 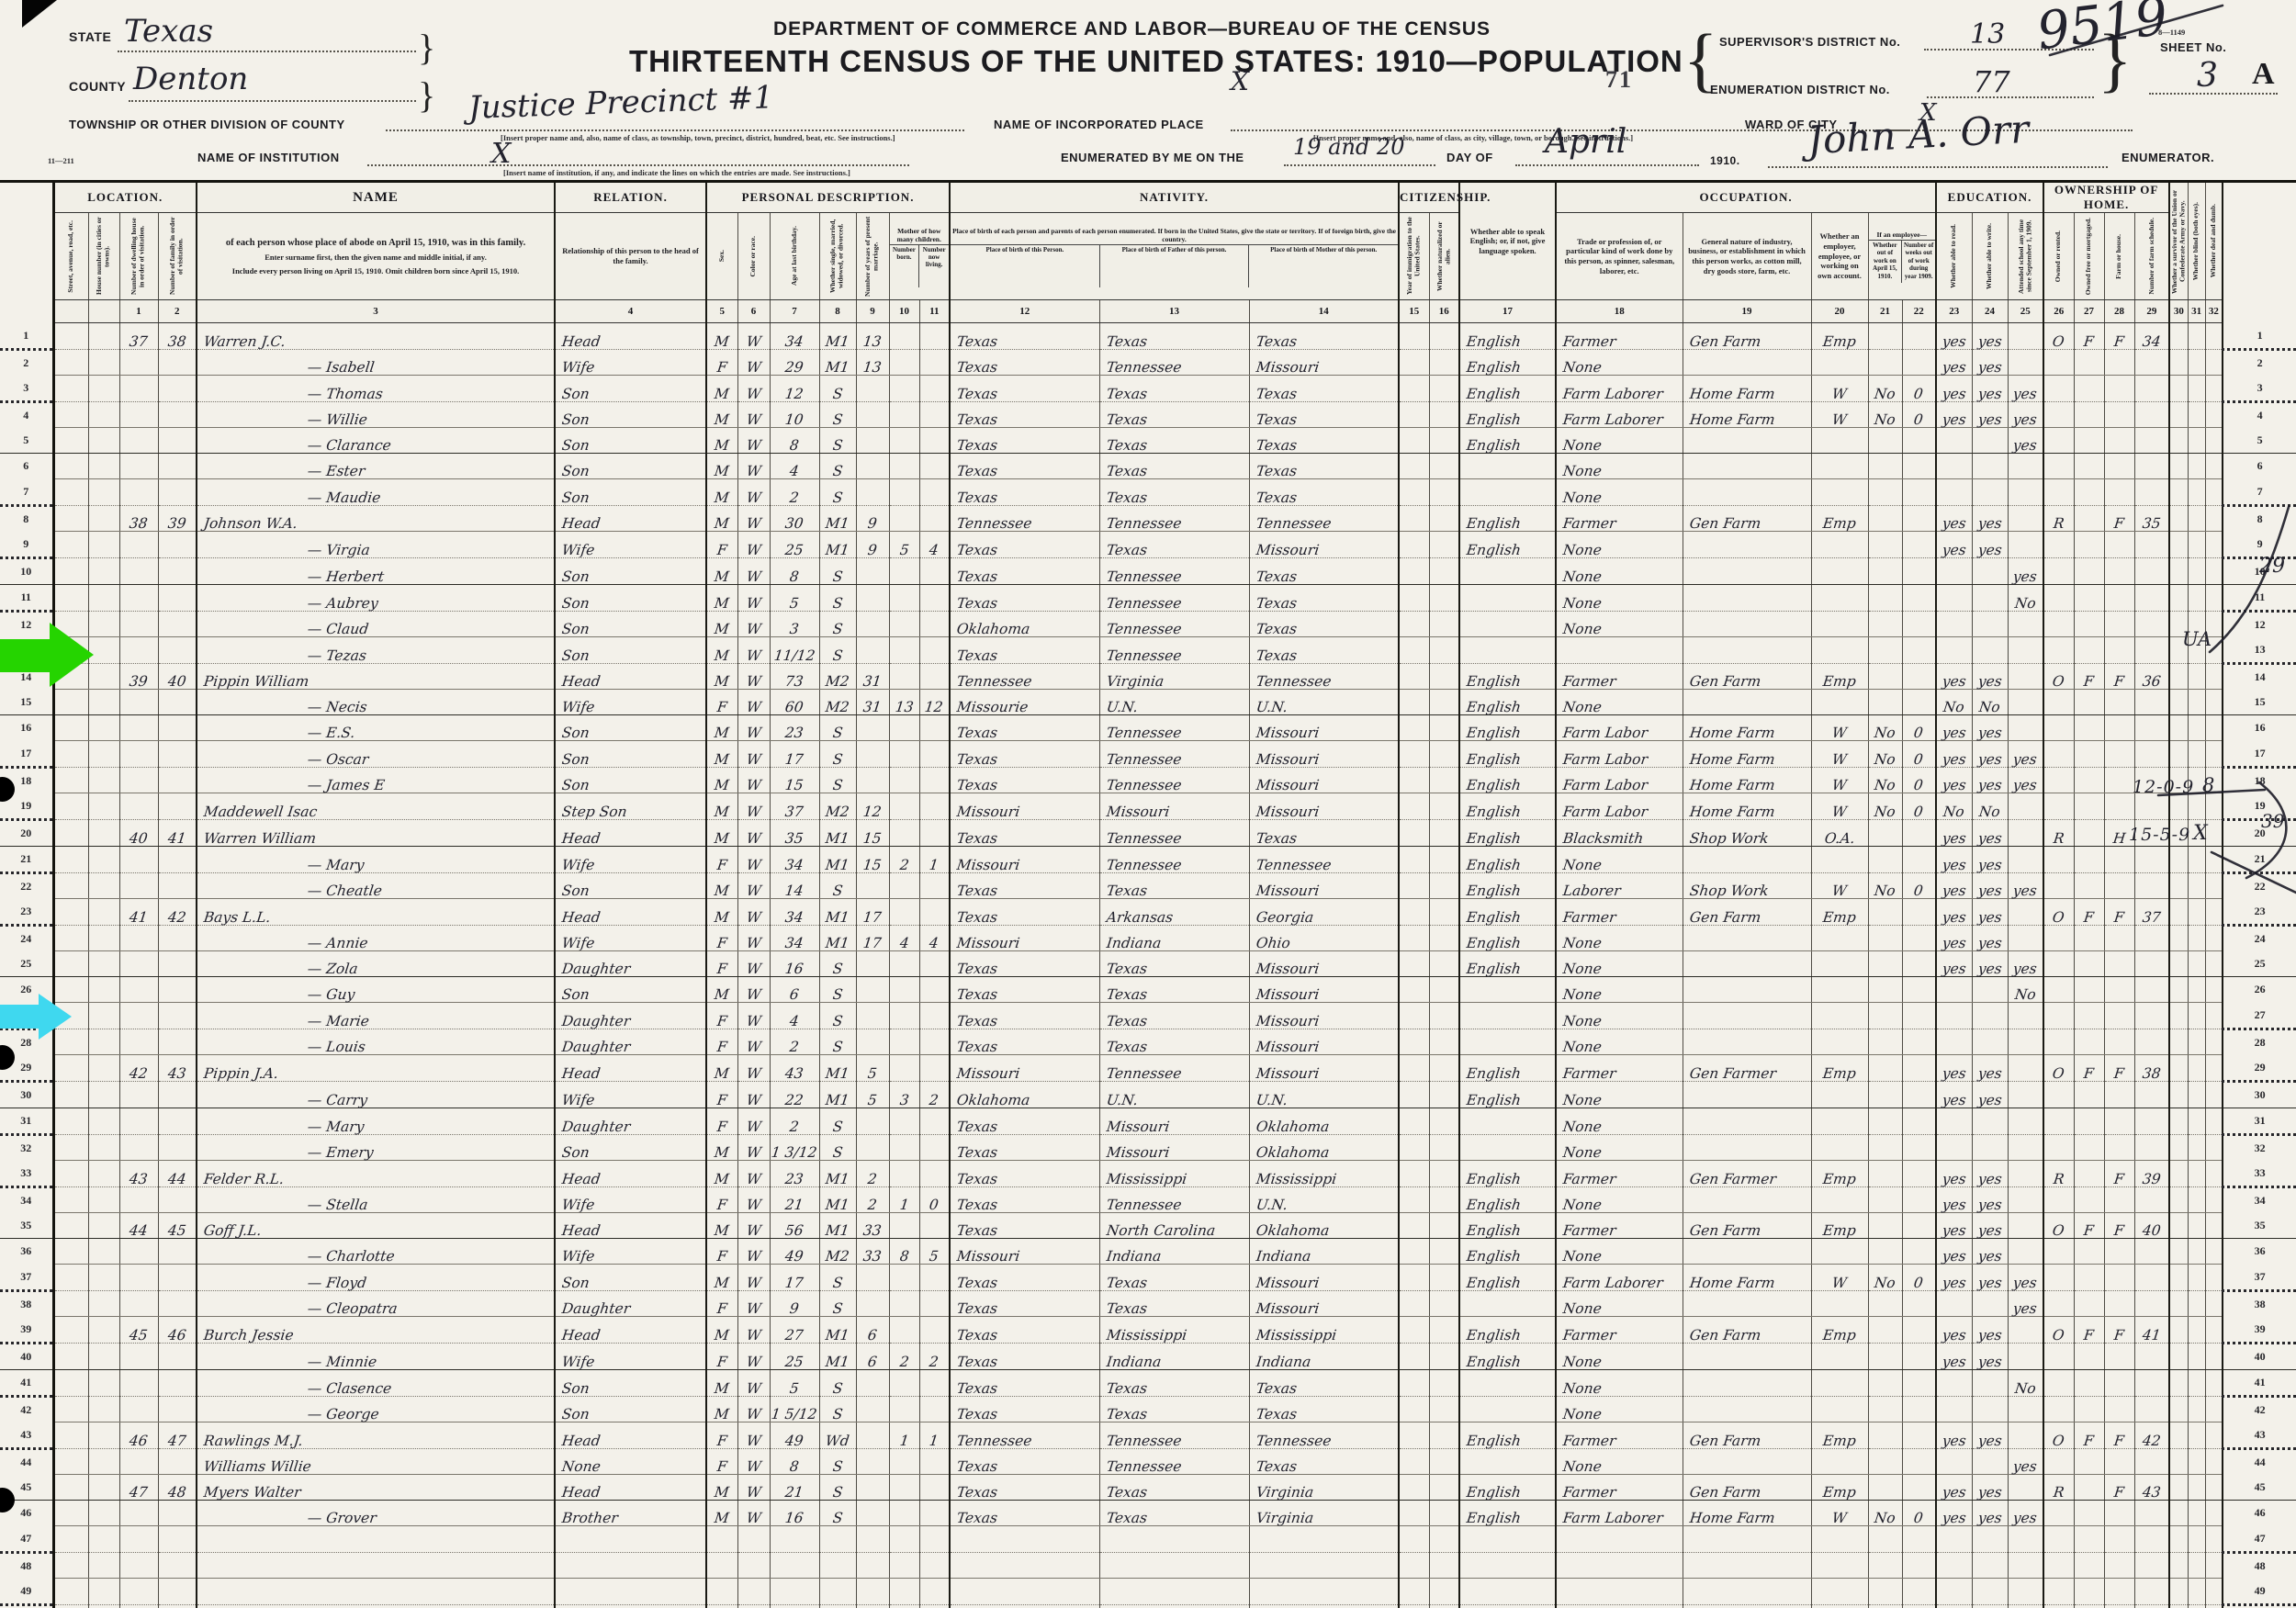 What do you see at coordinates (977, 838) in the screenshot?
I see `value-bp: Texas` at bounding box center [977, 838].